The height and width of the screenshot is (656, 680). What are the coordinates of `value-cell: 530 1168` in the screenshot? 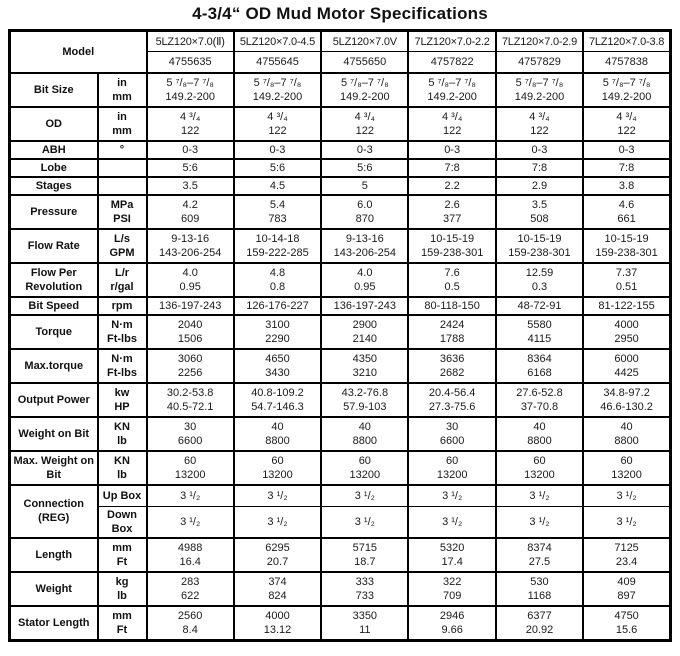 It's located at (539, 588).